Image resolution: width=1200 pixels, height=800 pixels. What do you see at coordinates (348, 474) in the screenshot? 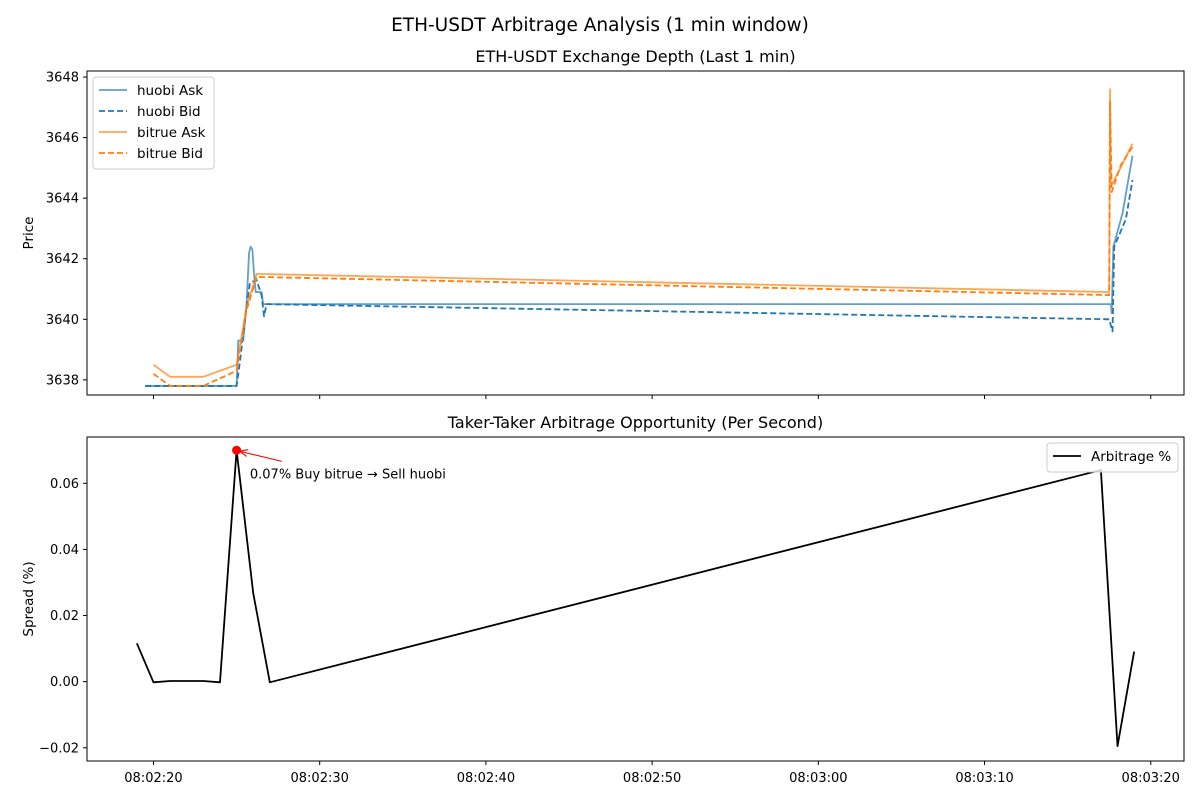
I see `annotation-text: 0.07% Buy bitrue → Sell huobi` at bounding box center [348, 474].